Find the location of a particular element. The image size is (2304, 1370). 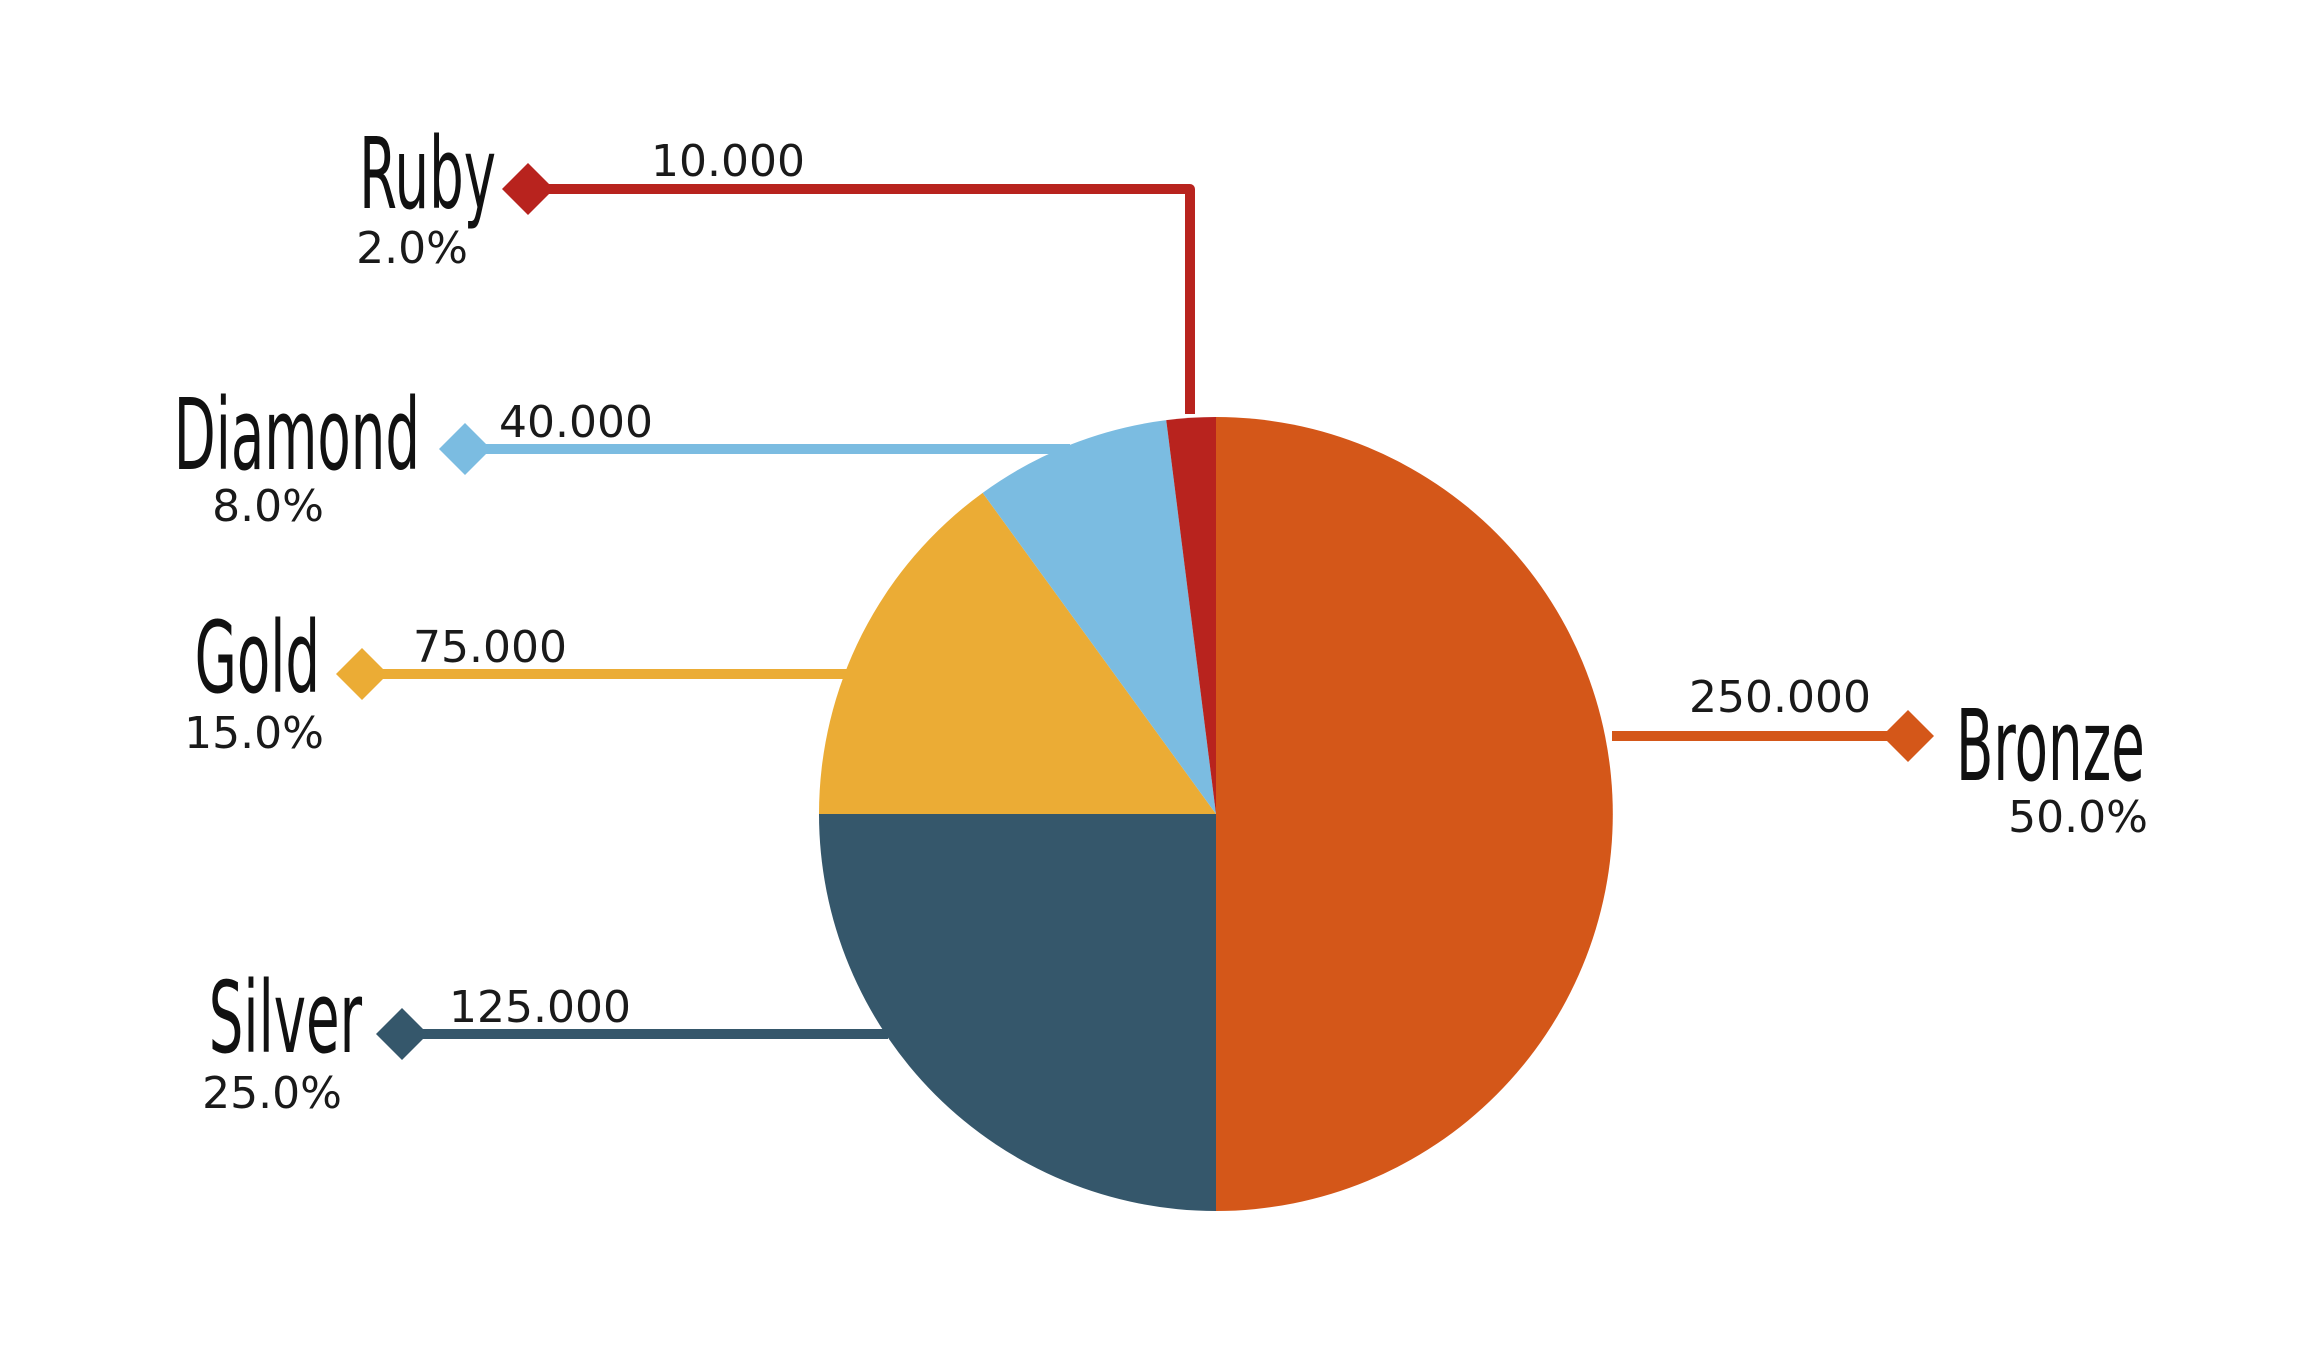

value-label-bronze: 250.000 is located at coordinates (1780, 697).